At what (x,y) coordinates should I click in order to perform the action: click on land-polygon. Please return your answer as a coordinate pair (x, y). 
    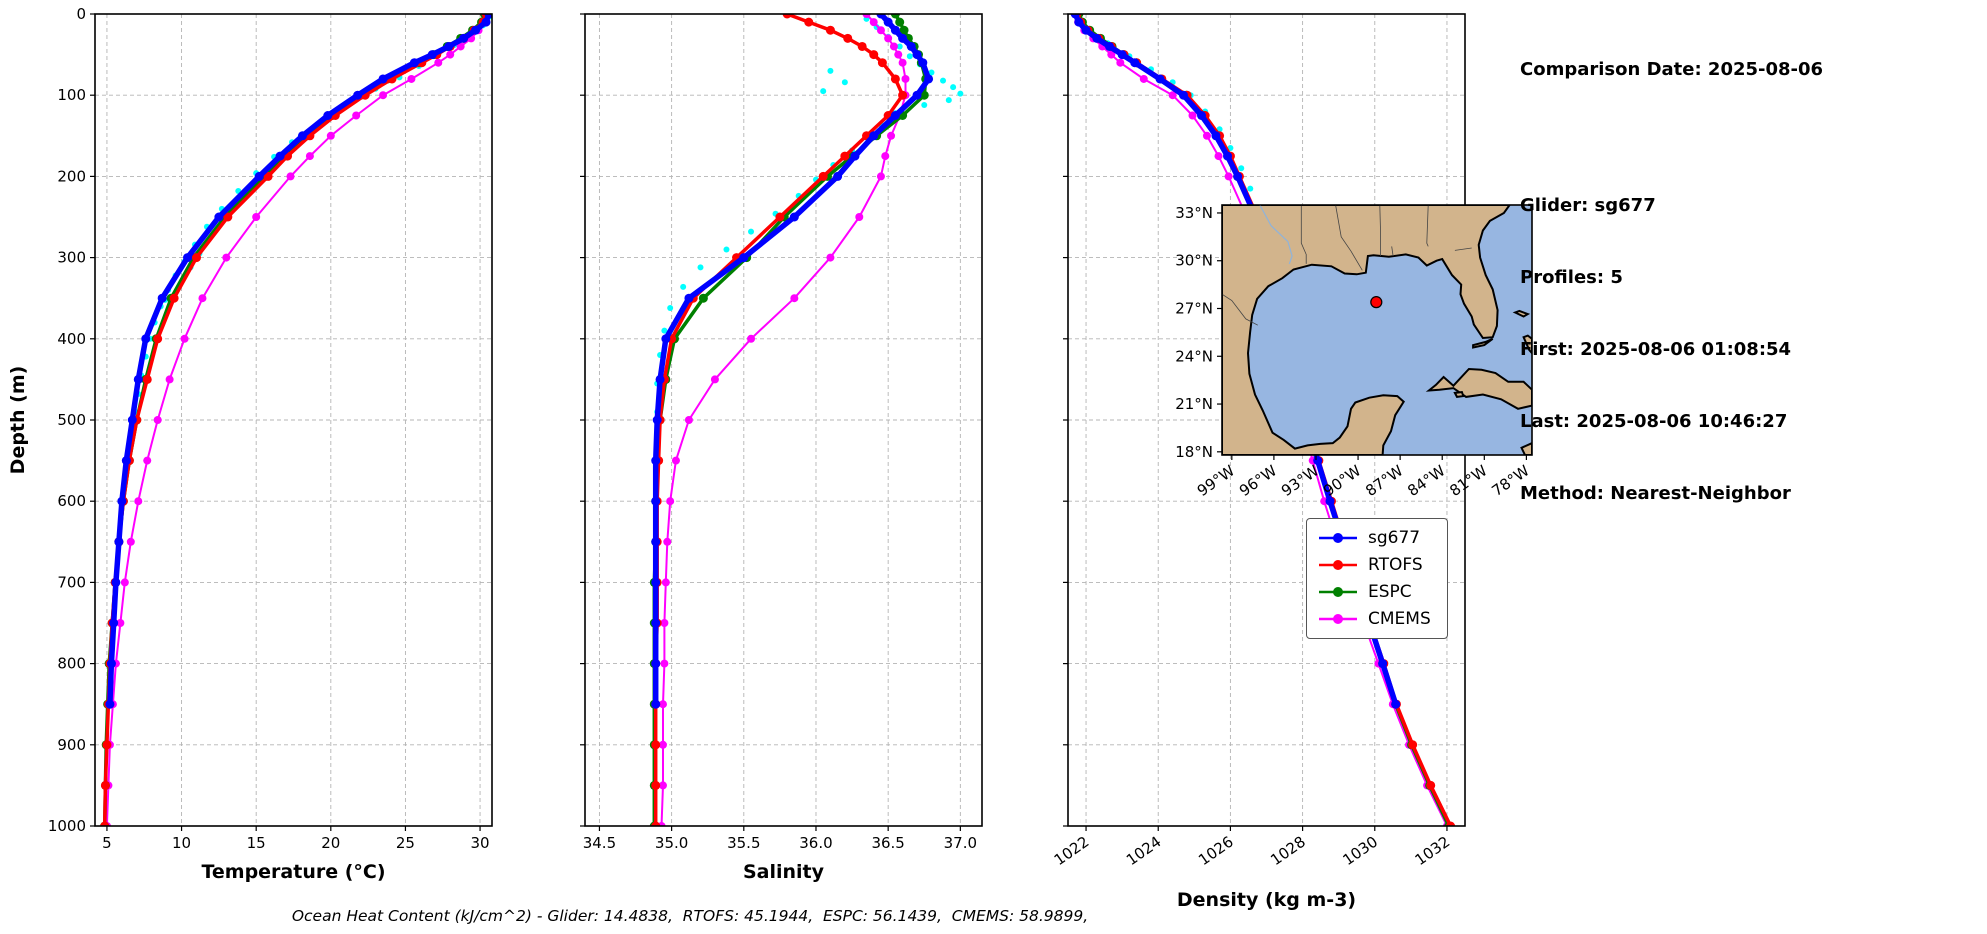
    Looking at the image, I should click on (1459, 394).